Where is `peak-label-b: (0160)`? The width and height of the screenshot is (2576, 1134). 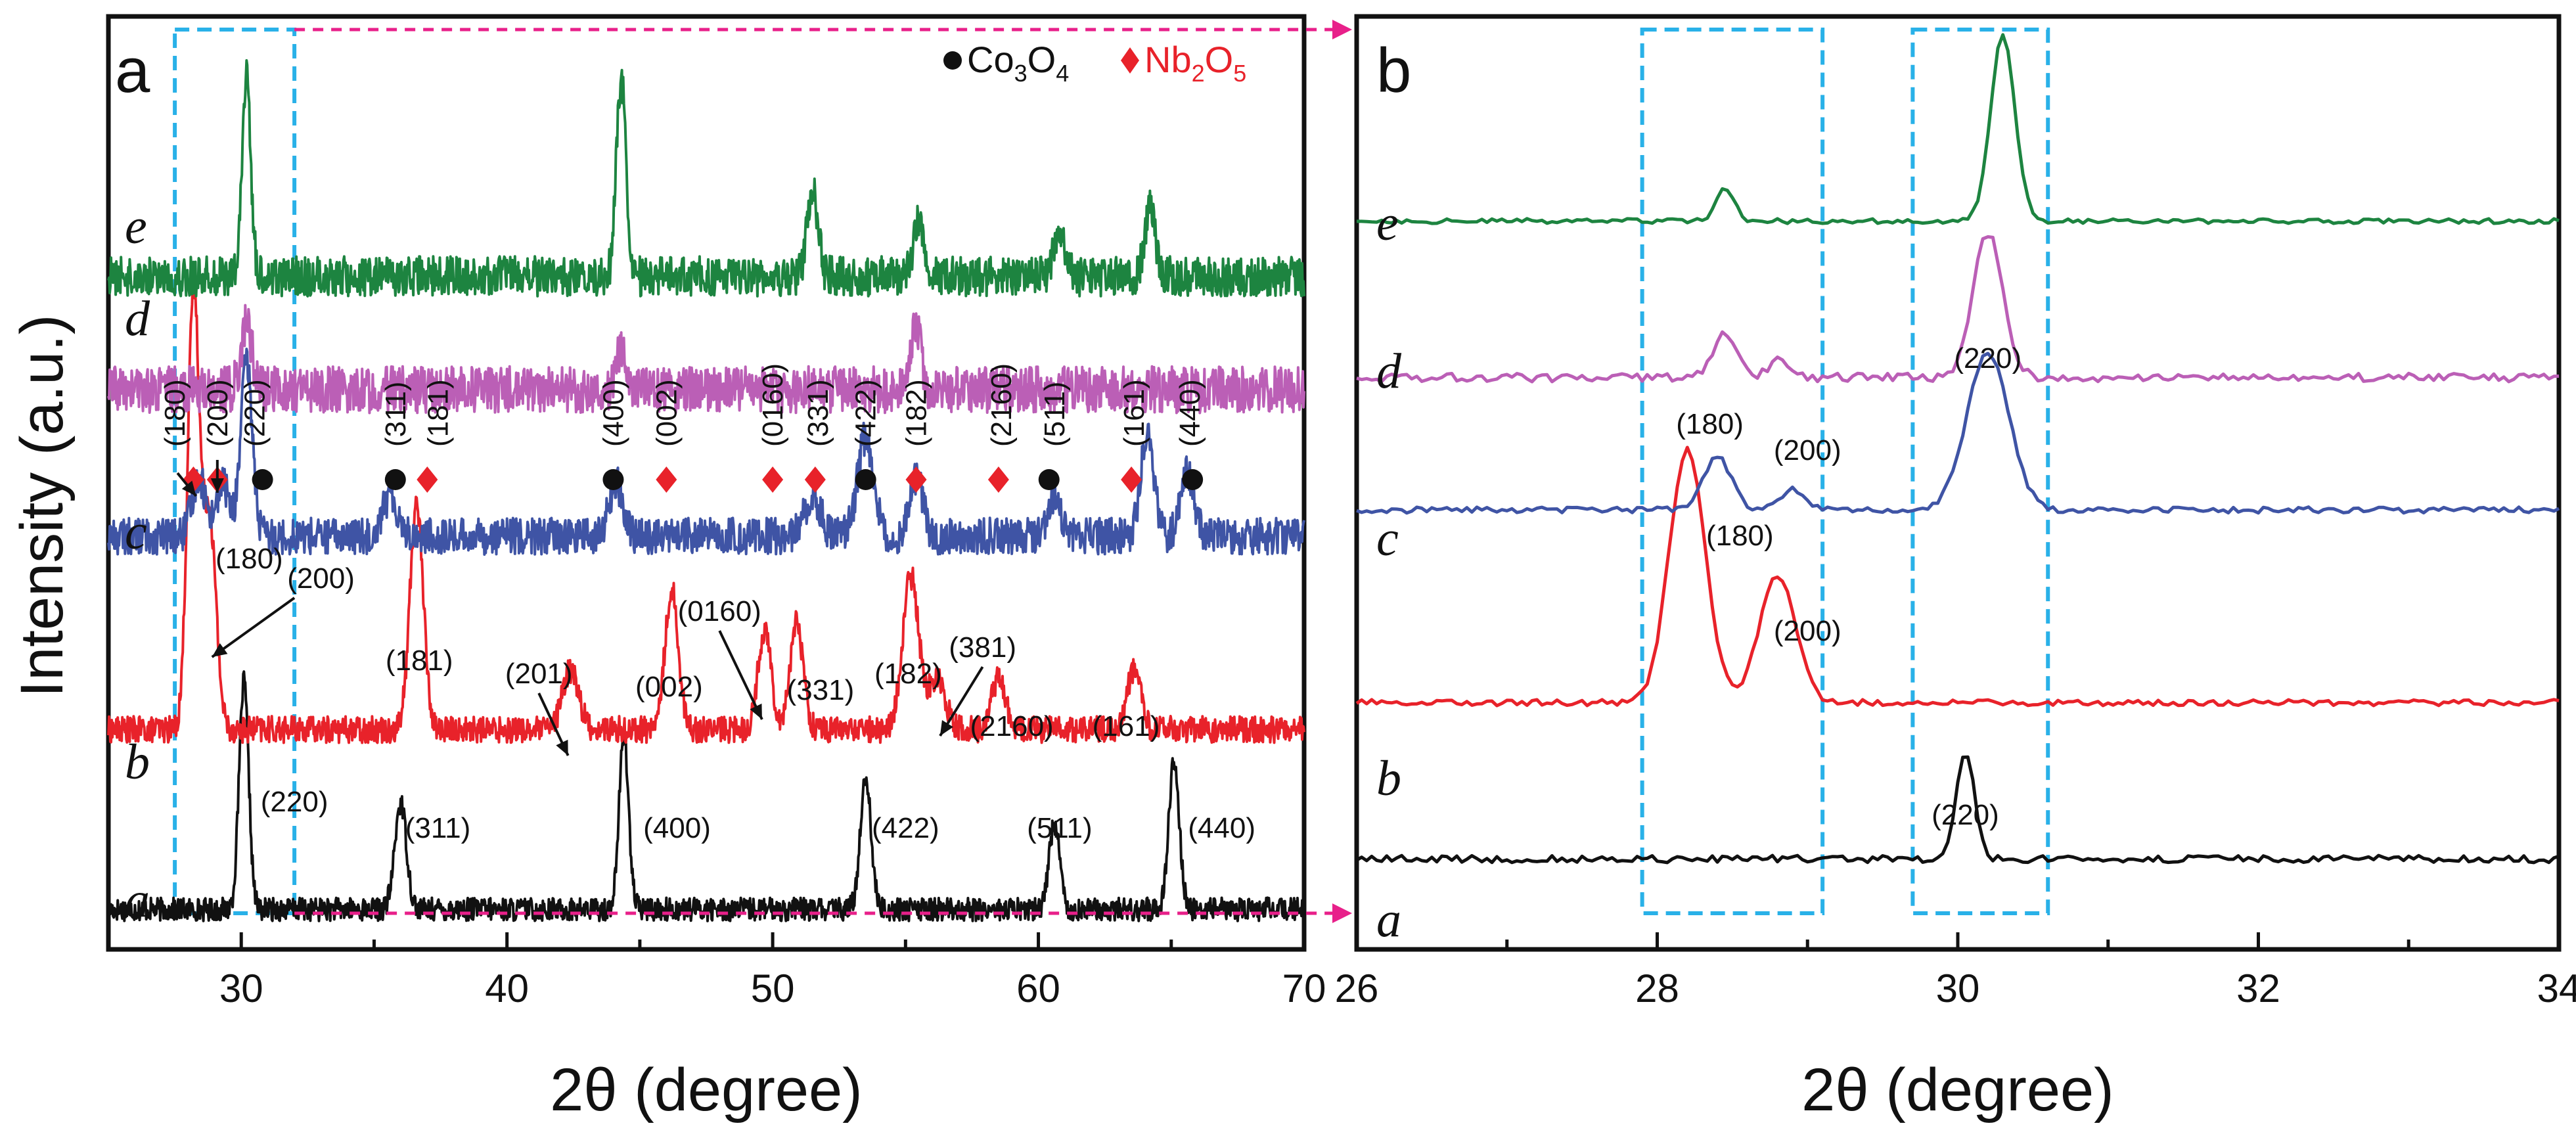
peak-label-b: (0160) is located at coordinates (719, 611).